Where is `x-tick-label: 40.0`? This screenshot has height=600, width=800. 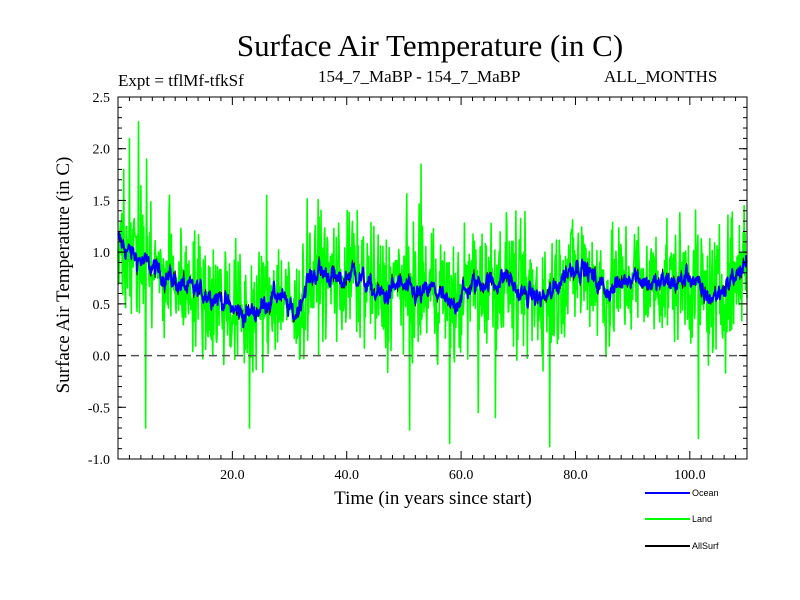
x-tick-label: 40.0 is located at coordinates (346, 475).